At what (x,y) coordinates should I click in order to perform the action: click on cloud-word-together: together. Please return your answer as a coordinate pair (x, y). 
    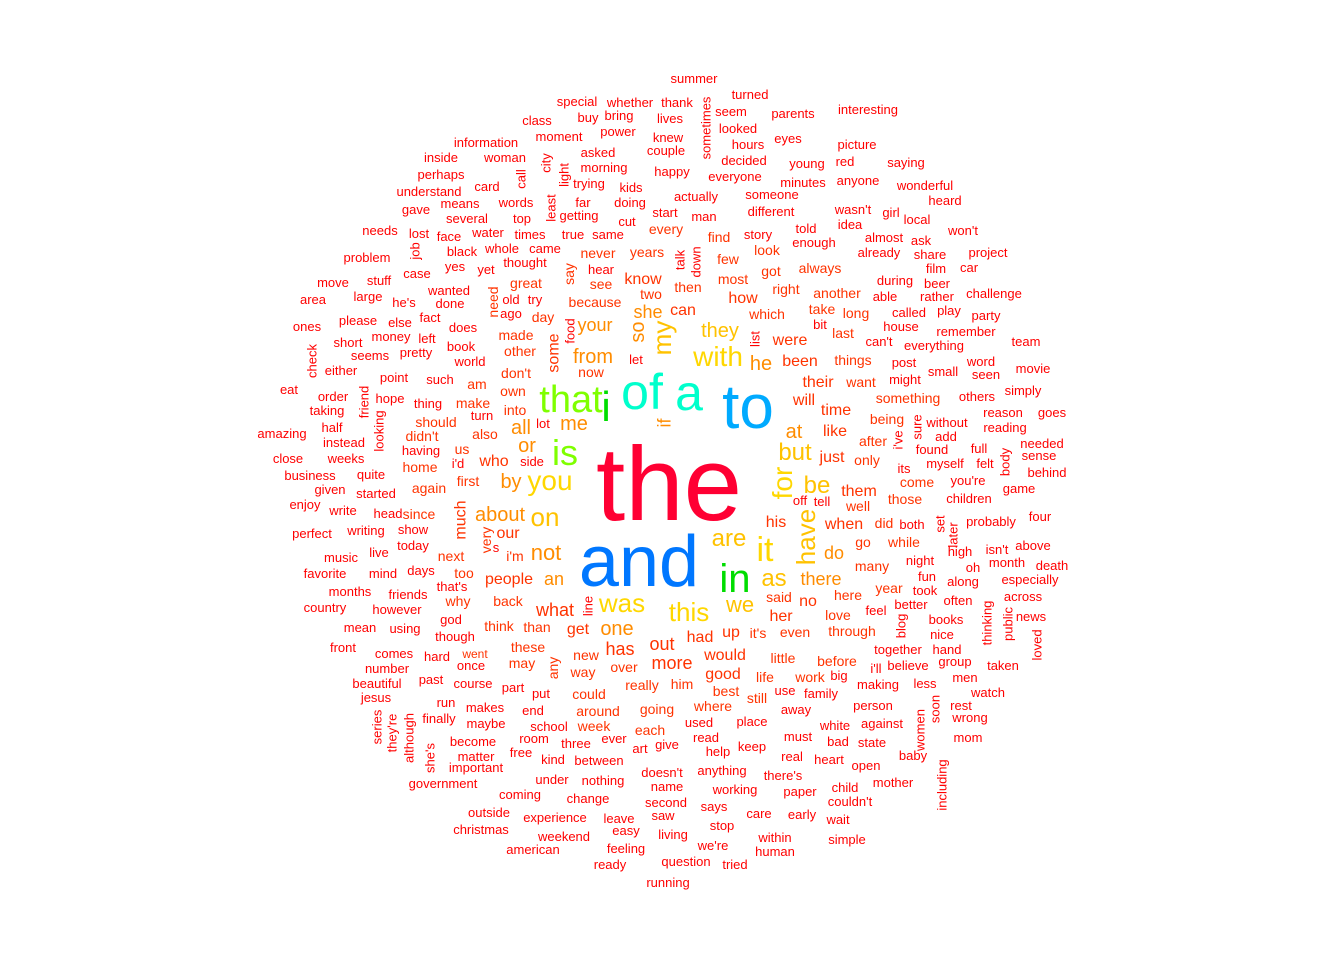
    Looking at the image, I should click on (898, 649).